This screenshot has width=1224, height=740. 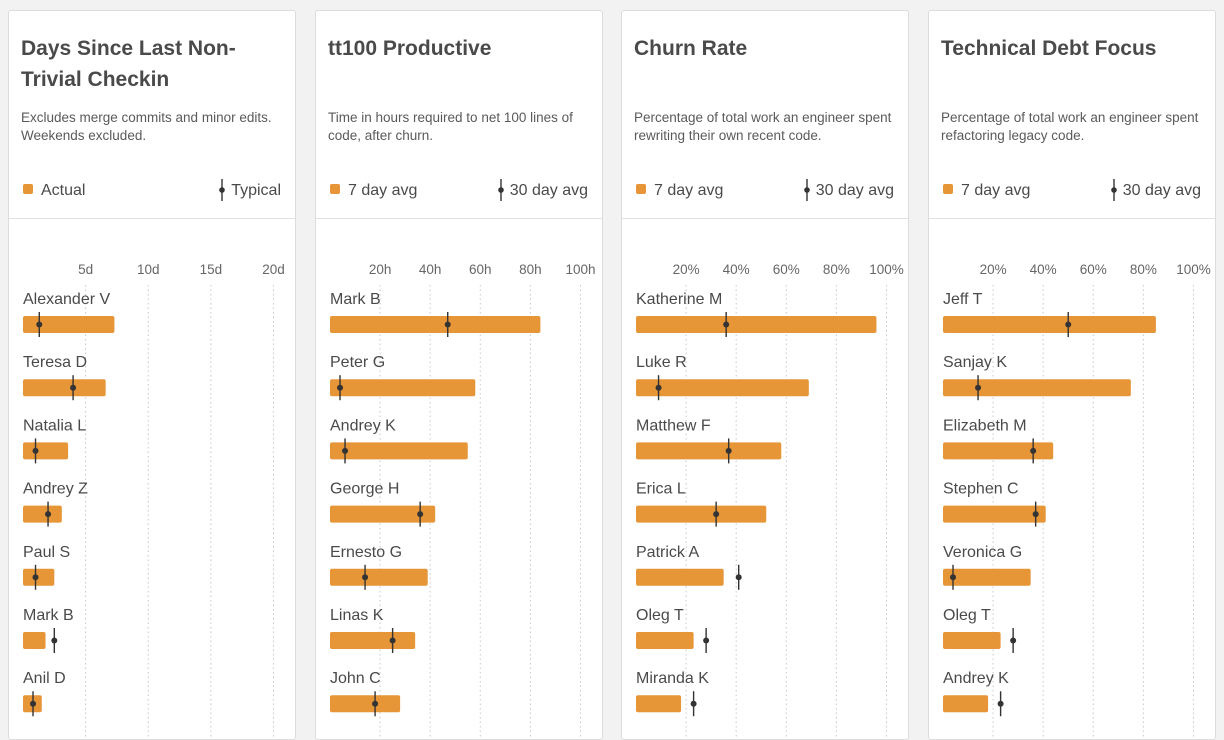 I want to click on panel-title: Churn Rate, so click(x=691, y=48).